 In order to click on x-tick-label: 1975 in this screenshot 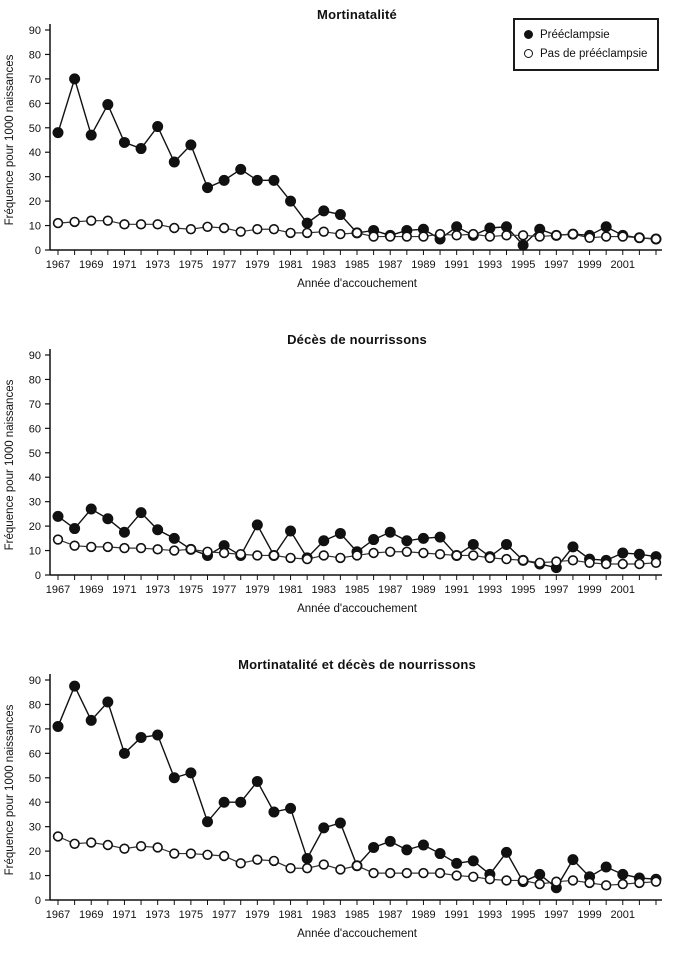, I will do `click(191, 265)`.